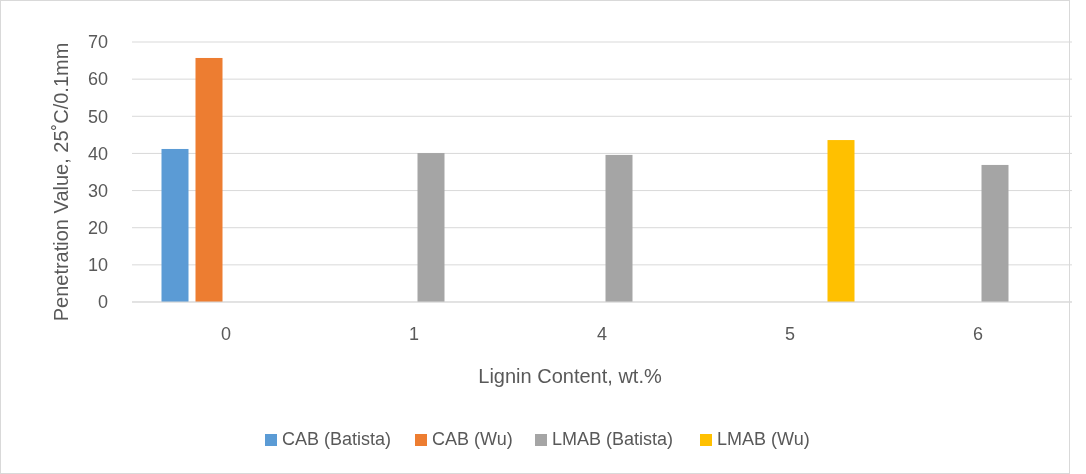 Image resolution: width=1086 pixels, height=474 pixels. What do you see at coordinates (97, 116) in the screenshot?
I see `y-tick-label: 50` at bounding box center [97, 116].